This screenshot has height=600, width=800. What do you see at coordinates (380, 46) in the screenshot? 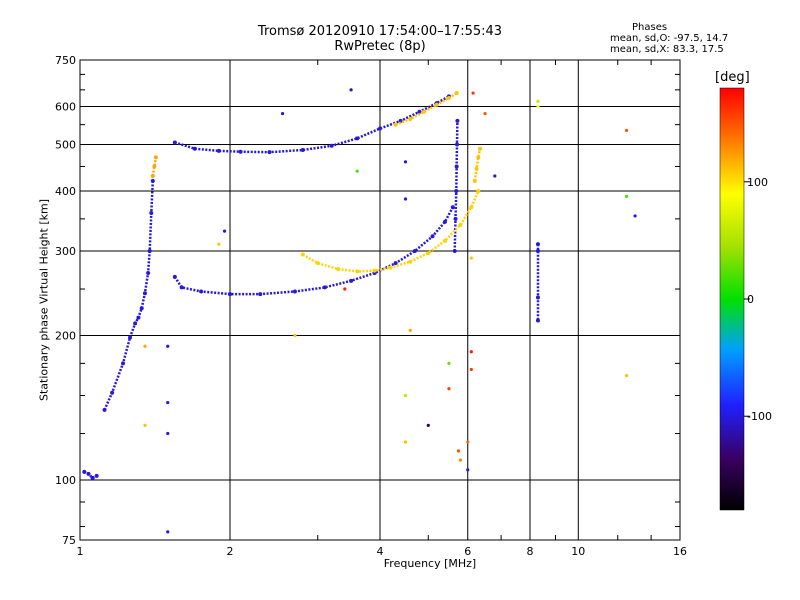
I see `chart-subtitle: RwPretec (8p)` at bounding box center [380, 46].